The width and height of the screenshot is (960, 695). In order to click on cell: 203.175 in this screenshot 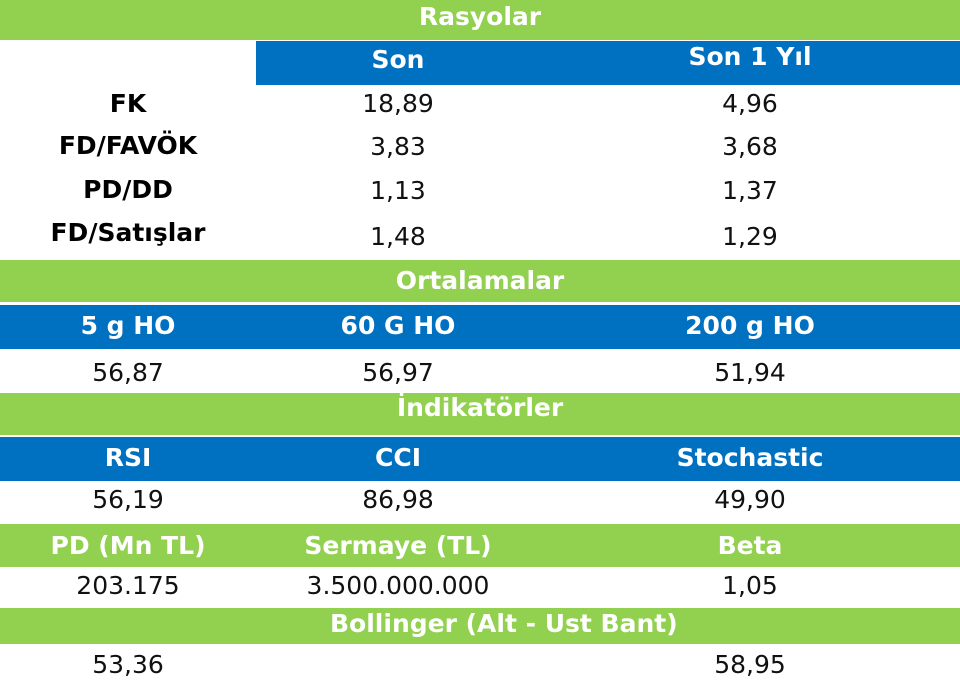, I will do `click(128, 585)`.